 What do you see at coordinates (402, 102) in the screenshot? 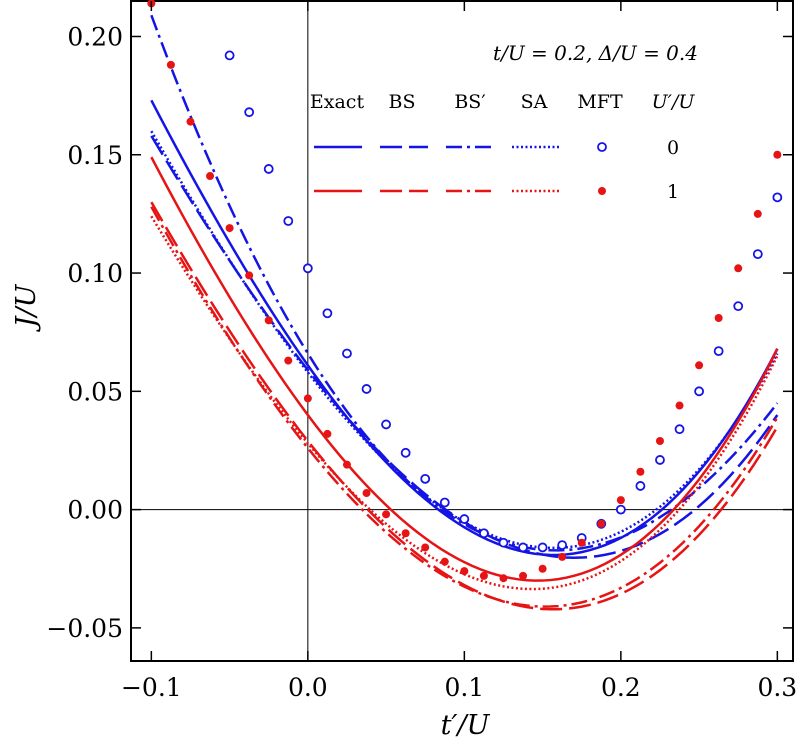
I see `legend-header-bs: BS` at bounding box center [402, 102].